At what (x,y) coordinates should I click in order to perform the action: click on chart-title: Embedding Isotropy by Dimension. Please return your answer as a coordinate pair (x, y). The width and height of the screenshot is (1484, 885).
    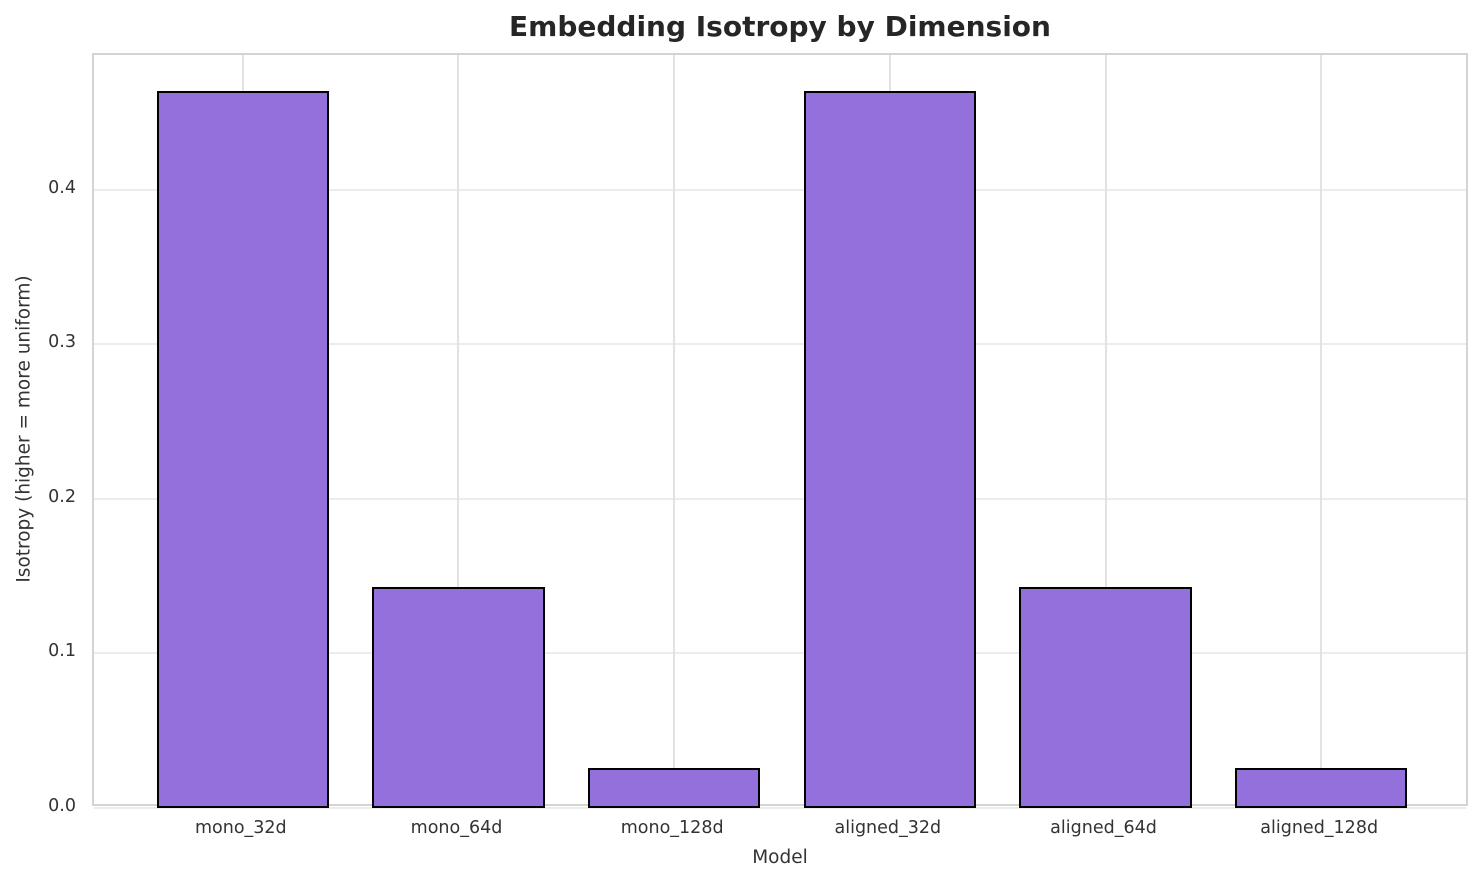
    Looking at the image, I should click on (780, 26).